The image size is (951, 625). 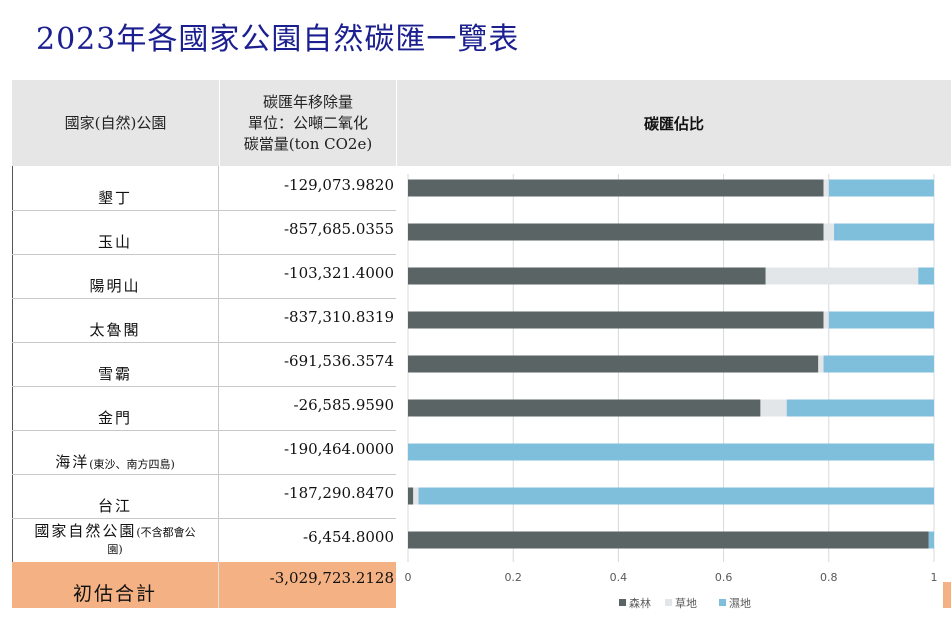 What do you see at coordinates (829, 577) in the screenshot?
I see `x-tick-label: 0.8` at bounding box center [829, 577].